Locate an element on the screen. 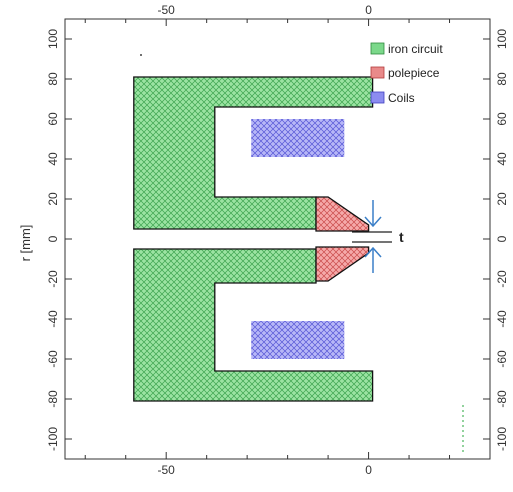 The width and height of the screenshot is (513, 492). y-tick-label-right: -40 is located at coordinates (502, 319).